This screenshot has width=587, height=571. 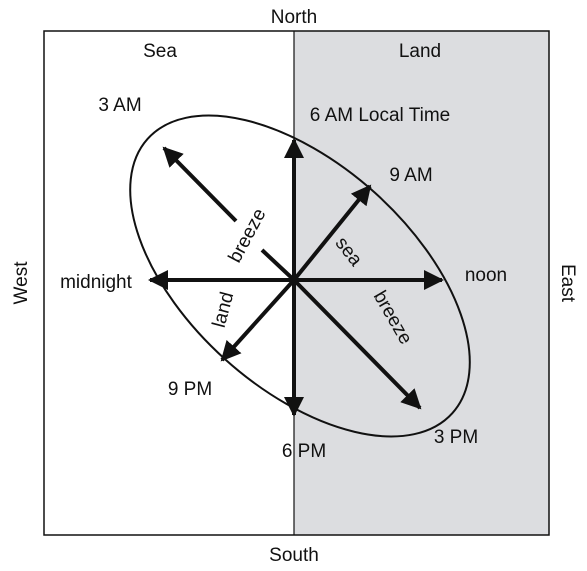 I want to click on time-label: midnight, so click(x=96, y=282).